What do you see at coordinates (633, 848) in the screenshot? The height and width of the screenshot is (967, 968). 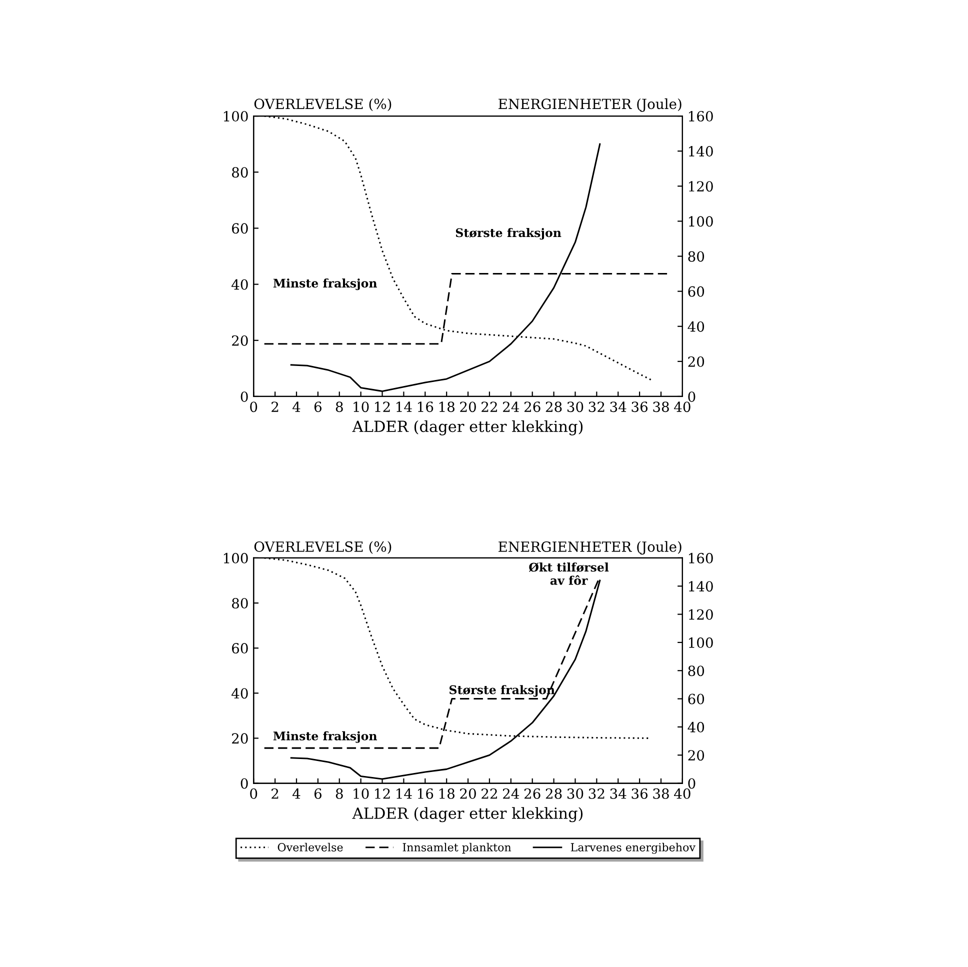 I see `legend-label: Larvenes energibehov` at bounding box center [633, 848].